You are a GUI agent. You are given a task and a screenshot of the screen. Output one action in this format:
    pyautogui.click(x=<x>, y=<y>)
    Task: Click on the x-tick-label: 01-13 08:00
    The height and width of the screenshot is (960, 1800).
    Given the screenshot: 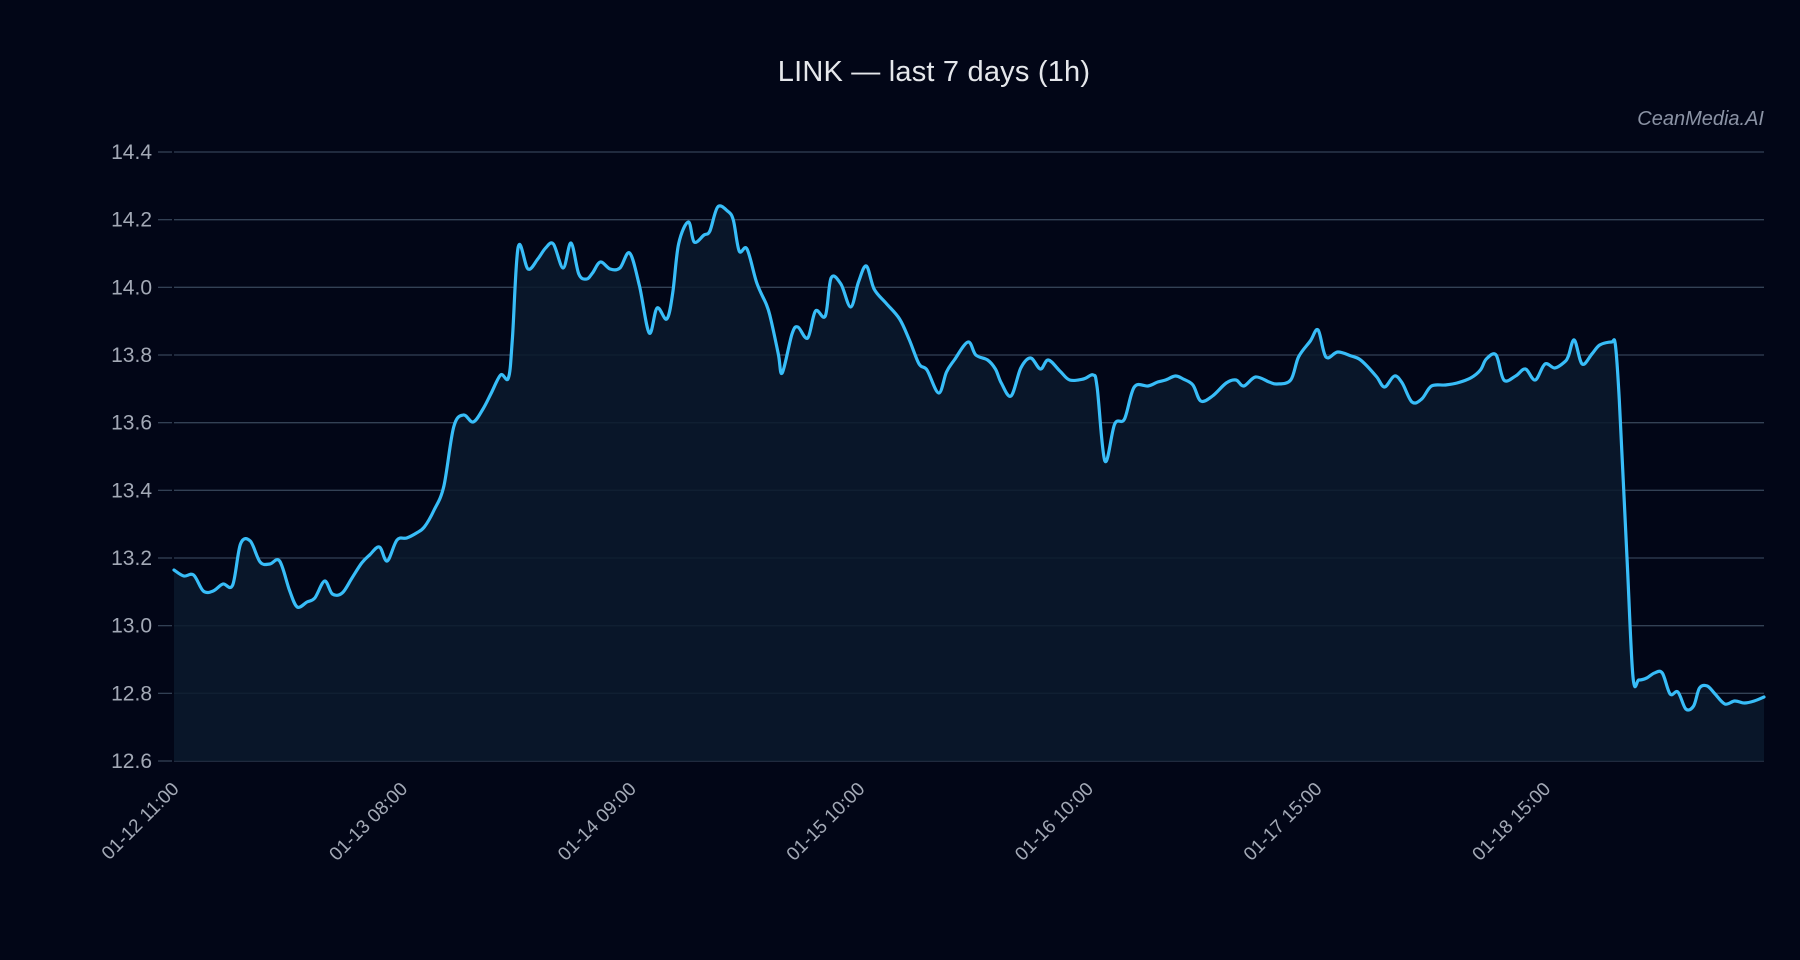 What is the action you would take?
    pyautogui.click(x=369, y=822)
    